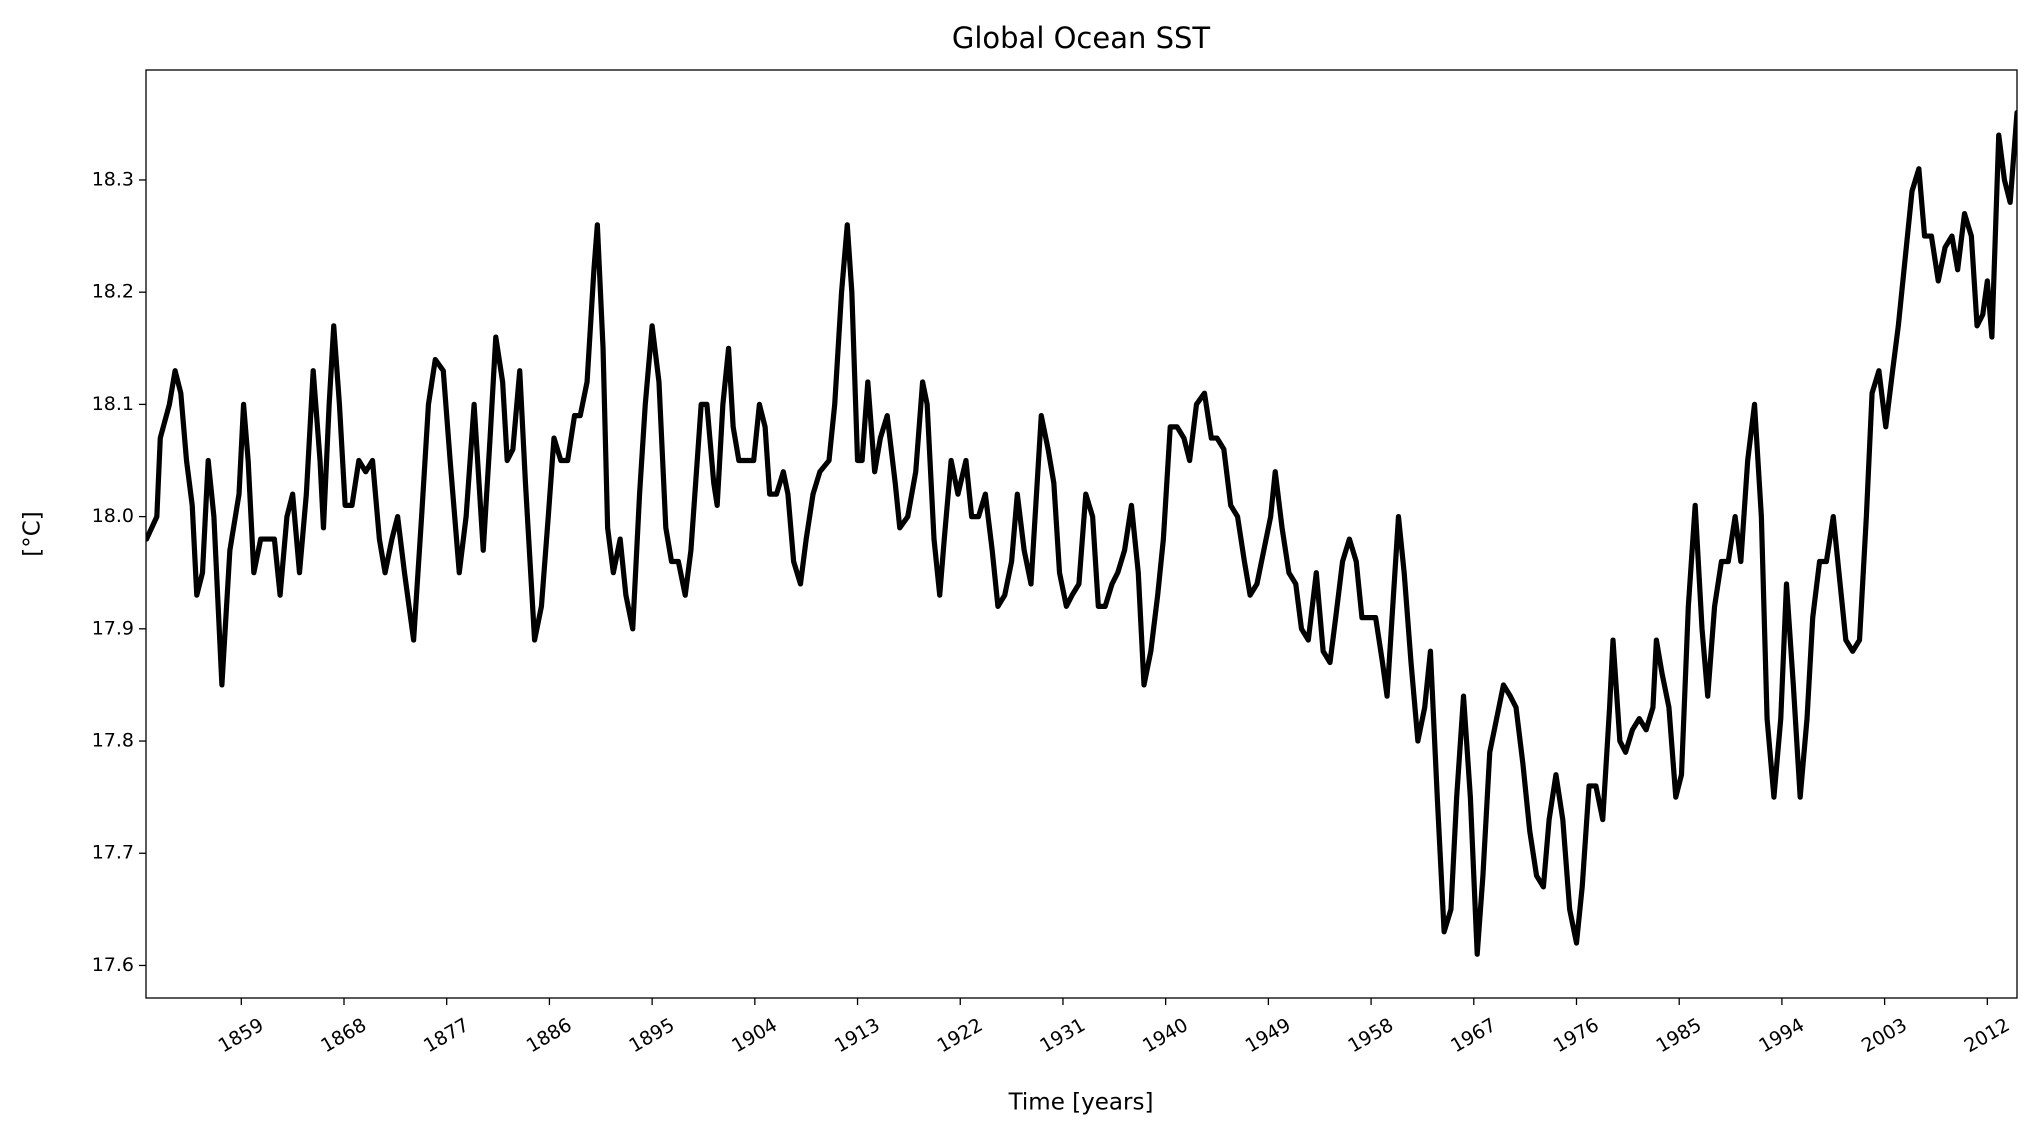 The width and height of the screenshot is (2035, 1137). What do you see at coordinates (1987, 1035) in the screenshot?
I see `x-tick-label: 2012` at bounding box center [1987, 1035].